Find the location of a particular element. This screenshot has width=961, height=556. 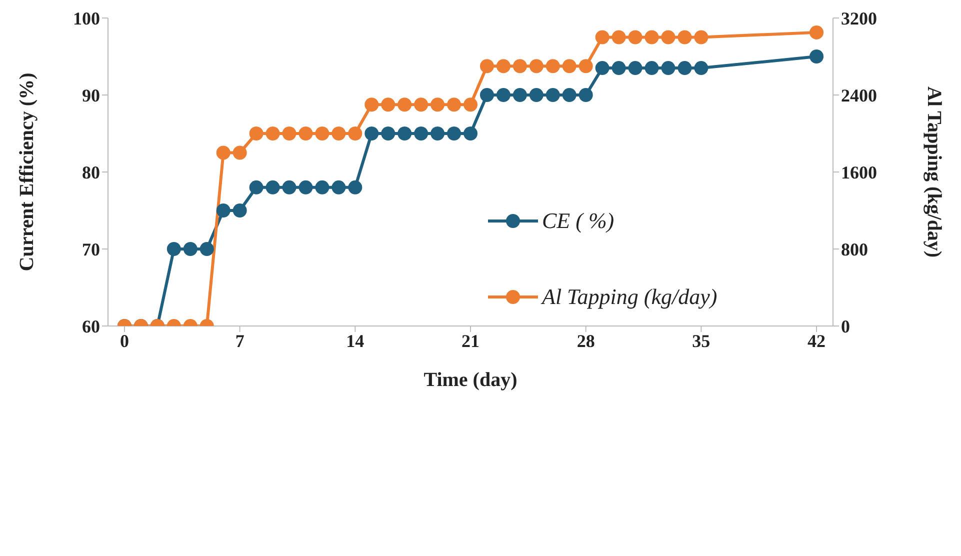

x-tick-label: 35 is located at coordinates (701, 340).